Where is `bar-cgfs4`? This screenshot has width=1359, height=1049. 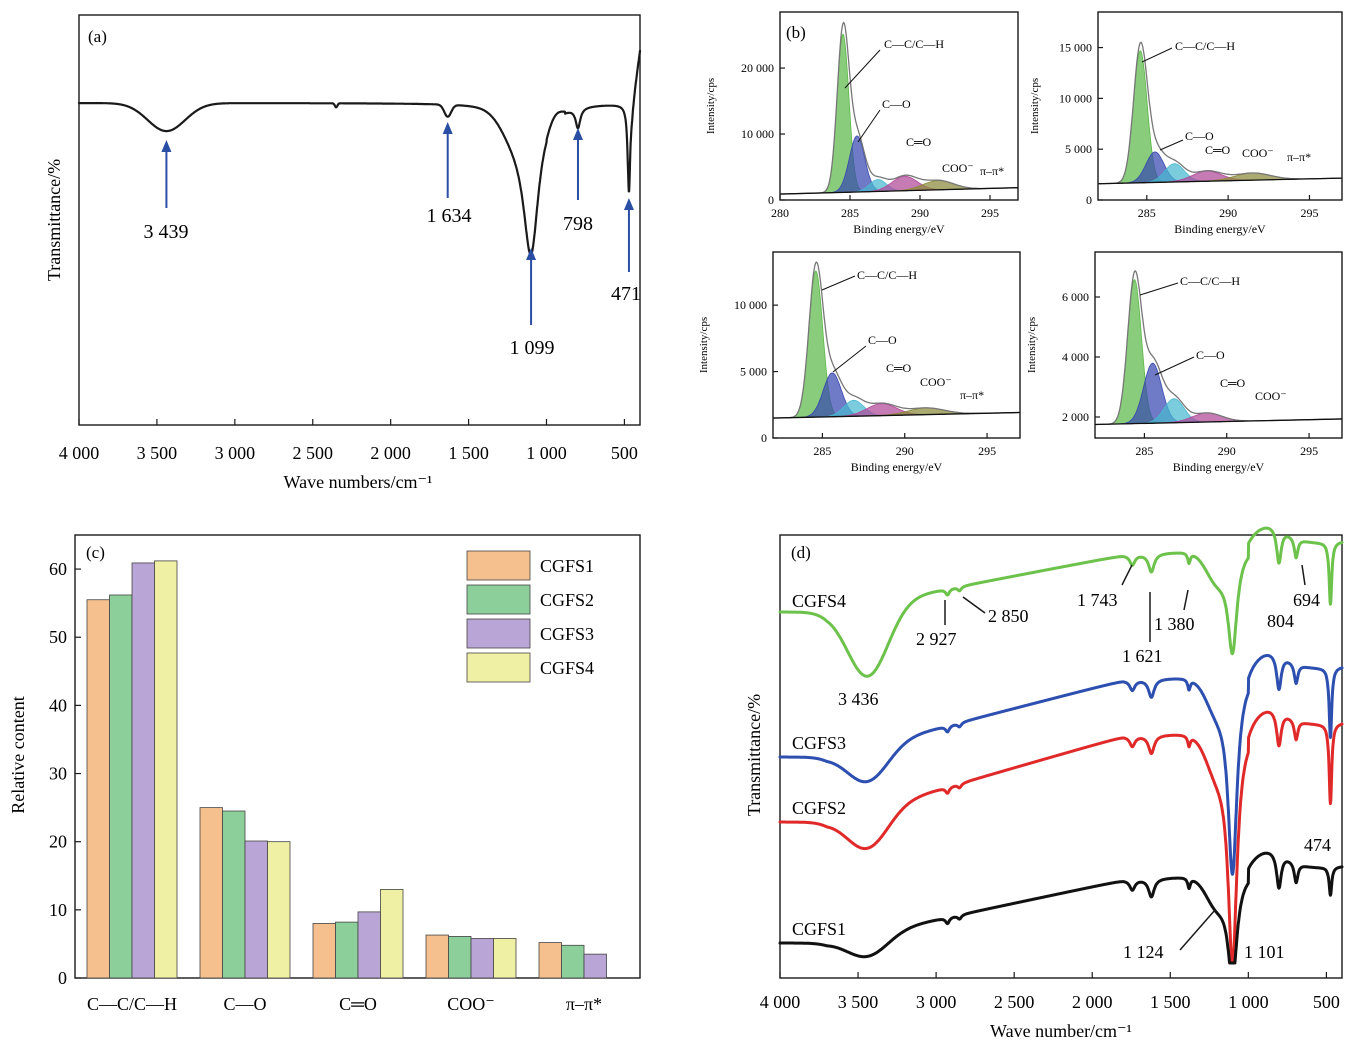
bar-cgfs4 is located at coordinates (279, 910).